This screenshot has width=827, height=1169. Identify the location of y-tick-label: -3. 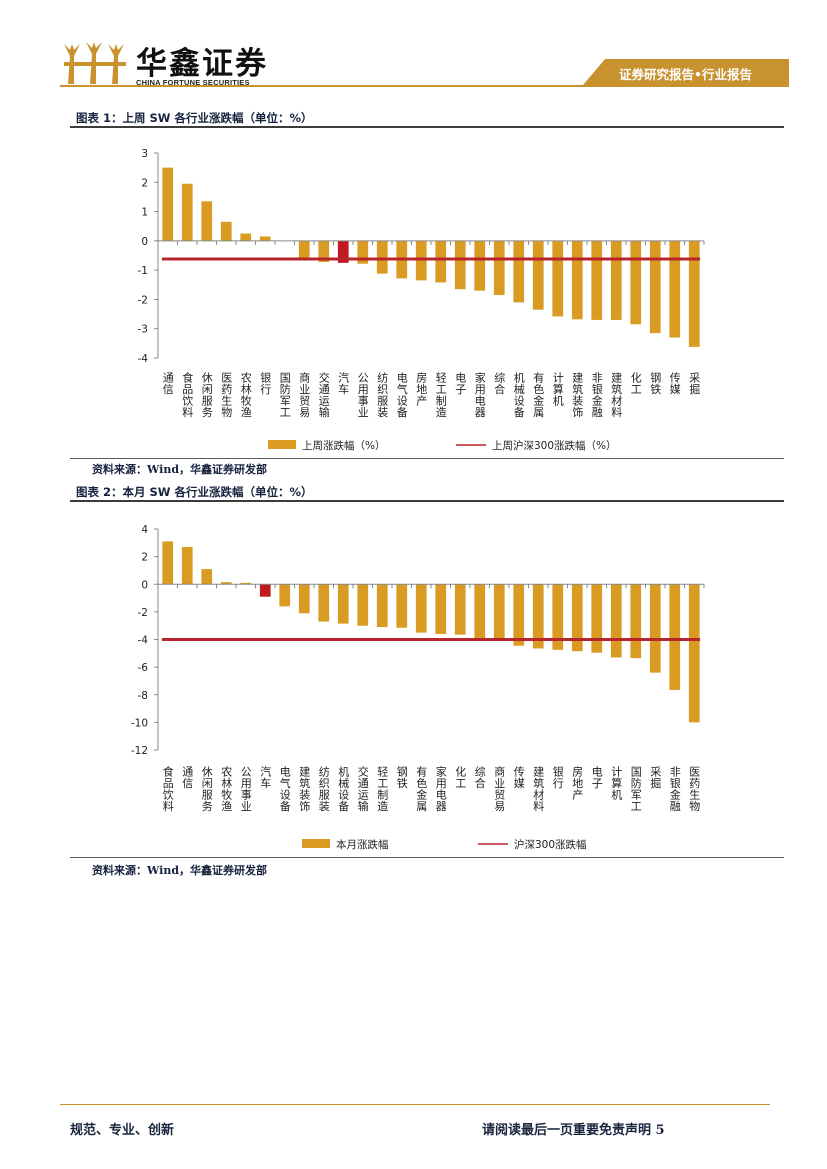
(143, 330).